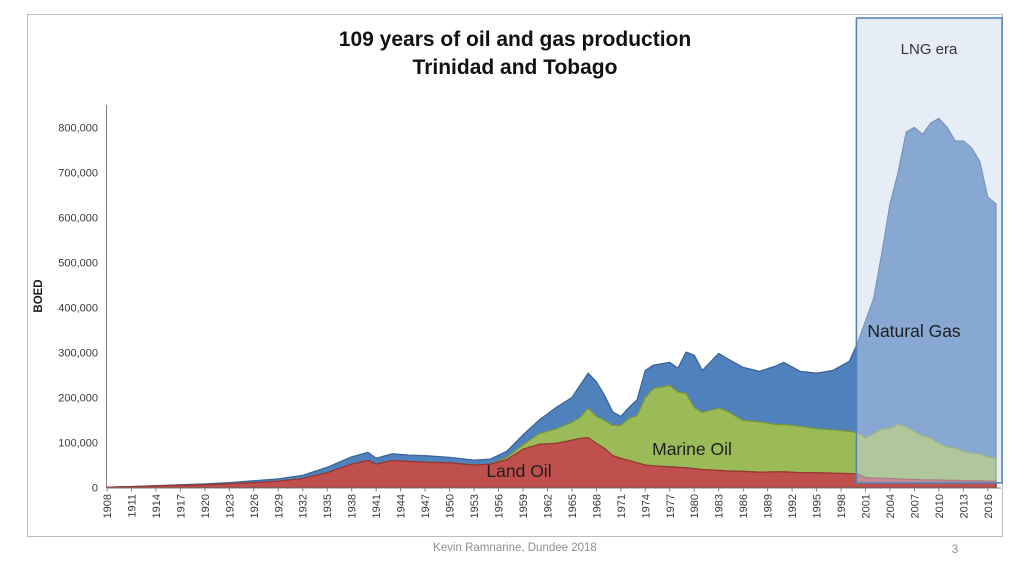  What do you see at coordinates (597, 506) in the screenshot?
I see `x-tick-label: 1968` at bounding box center [597, 506].